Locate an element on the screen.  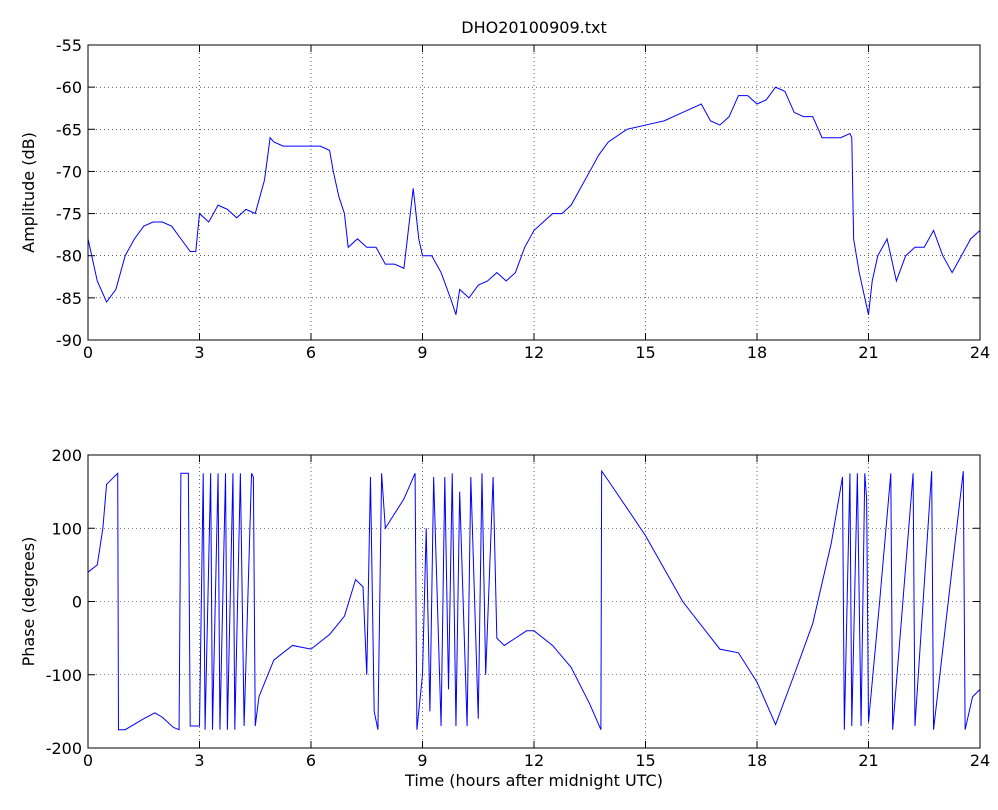
y-tick-label: -90 is located at coordinates (69, 340).